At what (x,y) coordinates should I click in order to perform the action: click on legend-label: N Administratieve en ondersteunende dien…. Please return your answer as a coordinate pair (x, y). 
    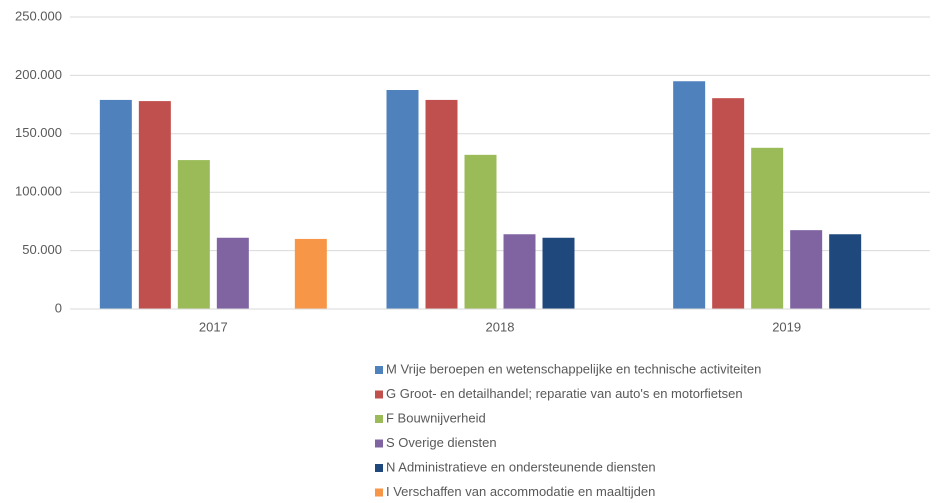
    Looking at the image, I should click on (521, 466).